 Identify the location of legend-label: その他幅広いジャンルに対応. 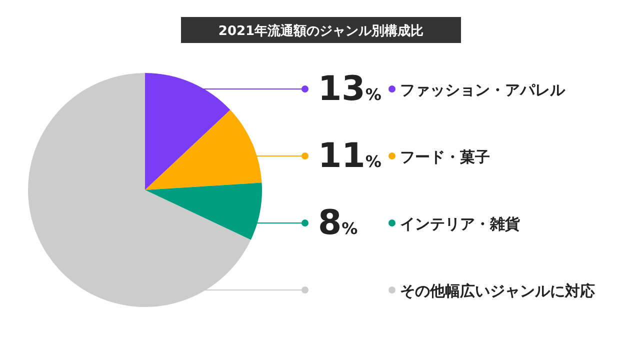
(497, 291).